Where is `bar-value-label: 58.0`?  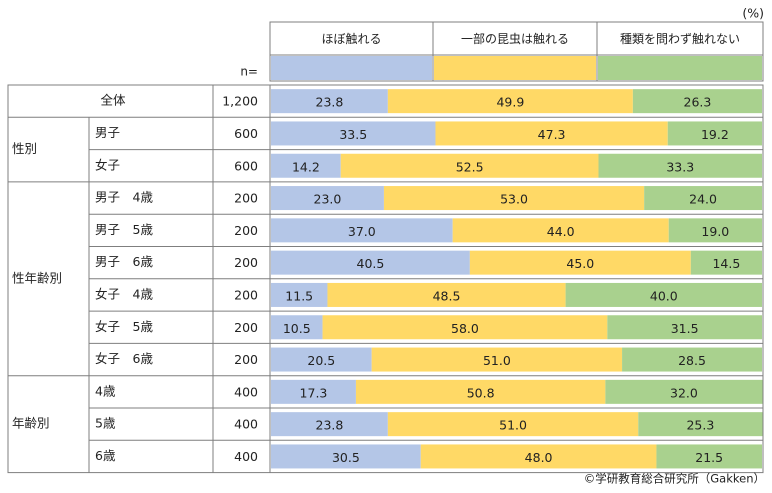 bar-value-label: 58.0 is located at coordinates (465, 328).